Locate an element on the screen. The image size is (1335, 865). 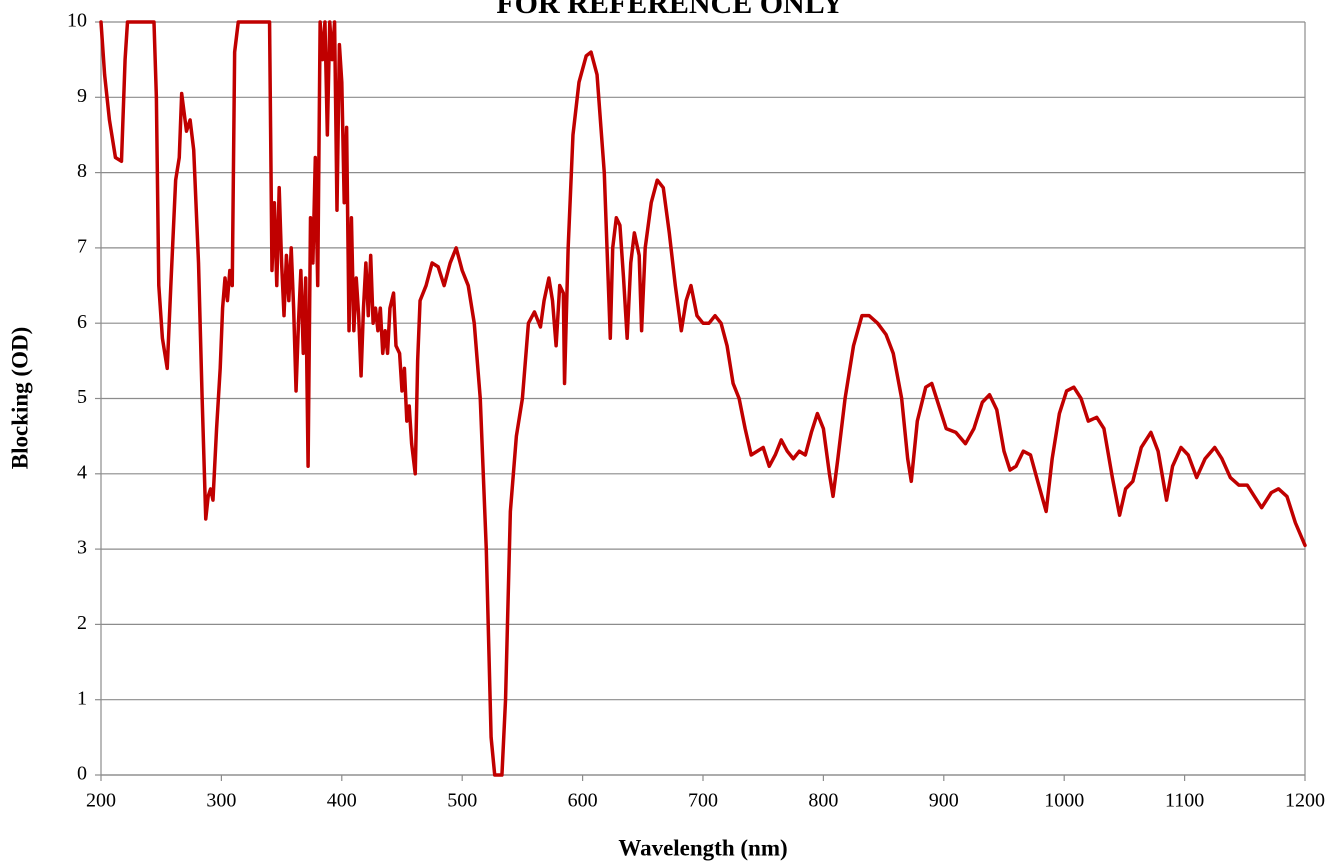
y-tick-label: 10 is located at coordinates (77, 21).